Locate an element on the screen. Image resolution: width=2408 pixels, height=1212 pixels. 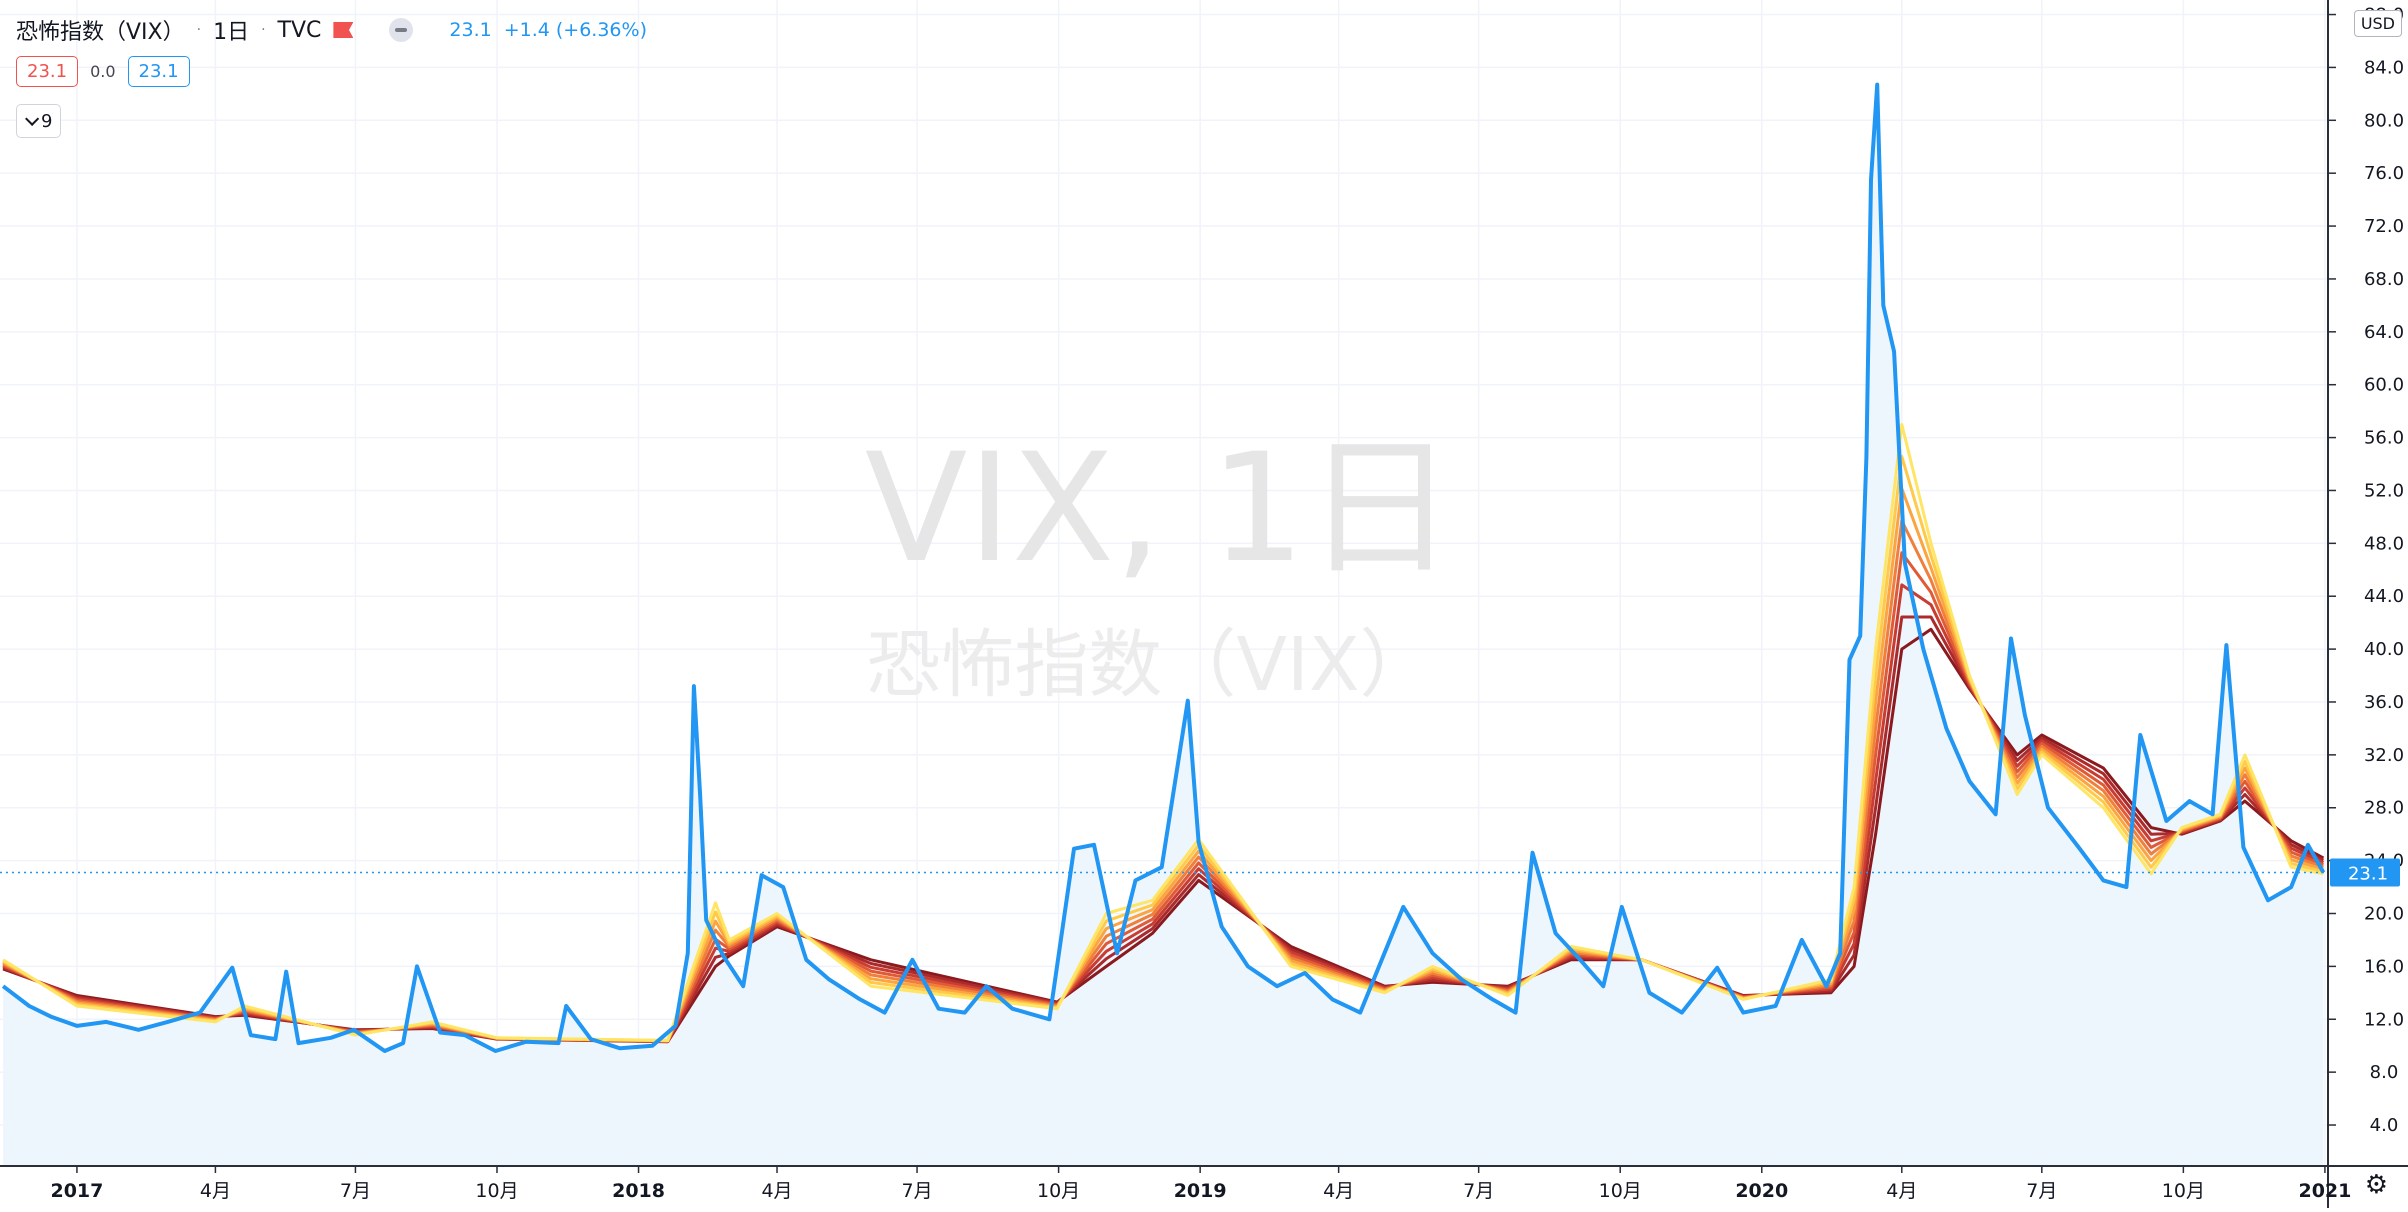
legend-header: 恐怖指数（VIX） · 1日 · TVC 23.1 +1.4 (+6.36%) is located at coordinates (331, 30).